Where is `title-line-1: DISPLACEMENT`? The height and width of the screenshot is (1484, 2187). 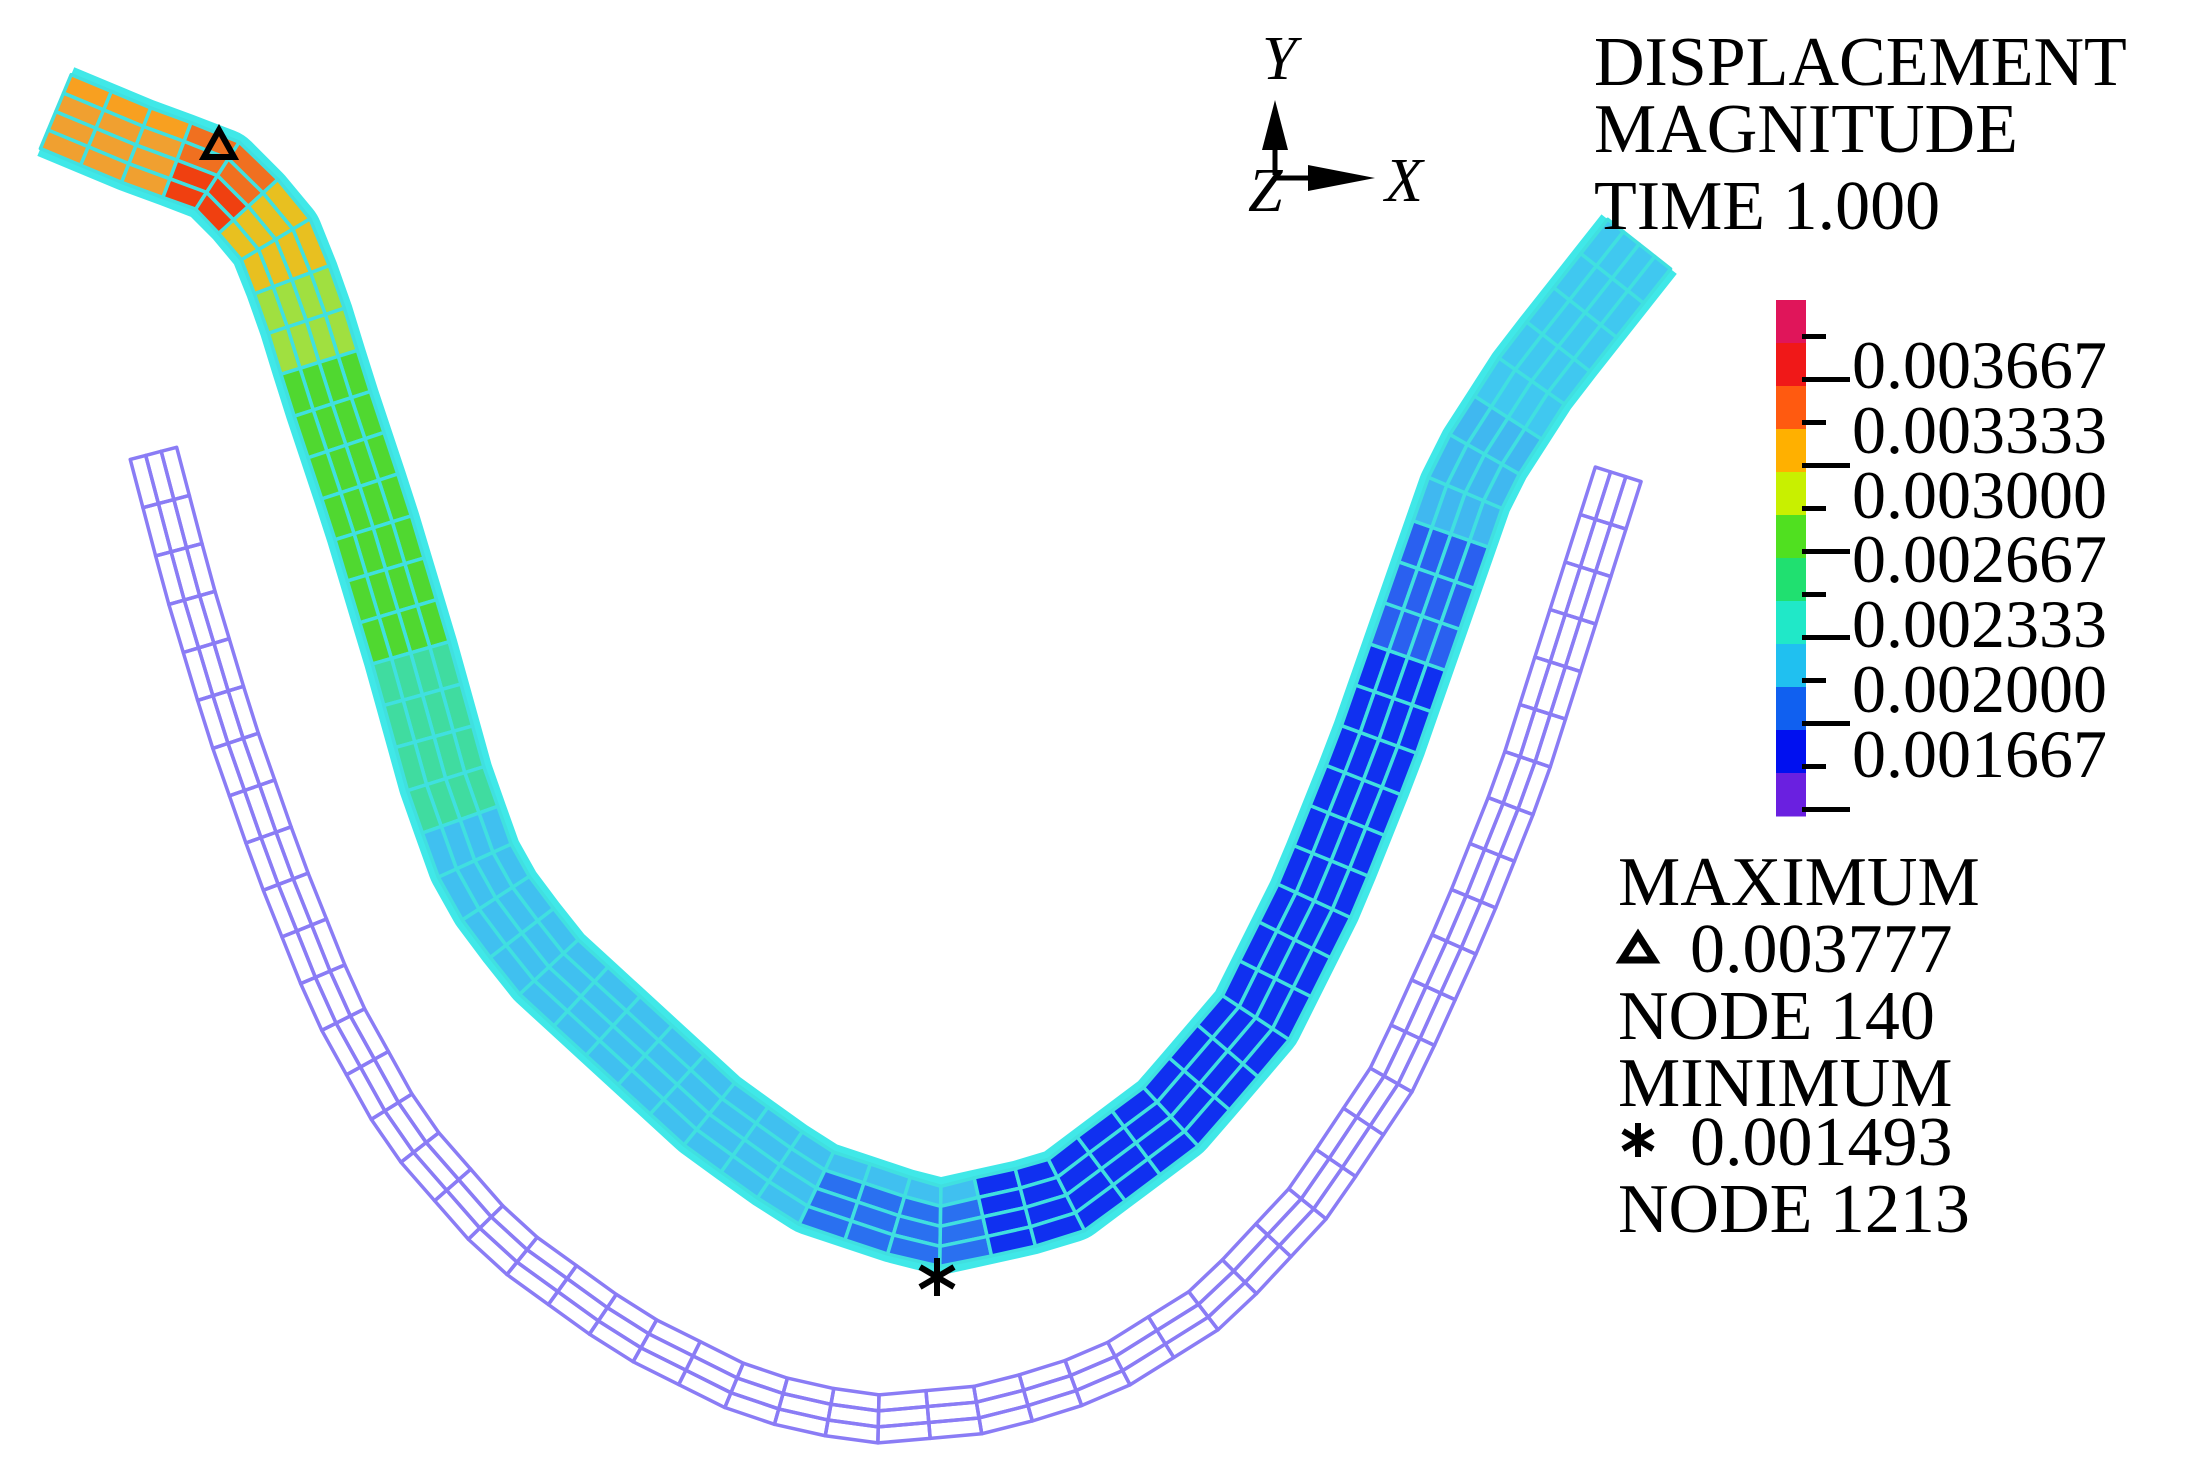
title-line-1: DISPLACEMENT is located at coordinates (1860, 62).